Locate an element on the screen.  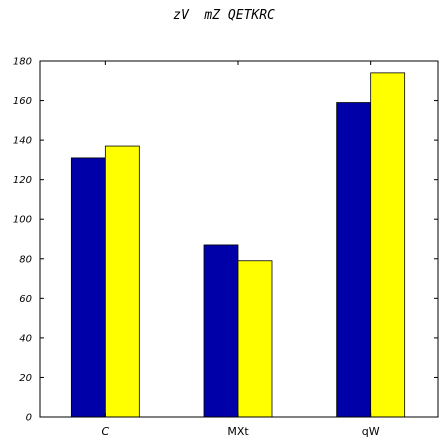
y-tick-label: 60 is located at coordinates (25, 299).